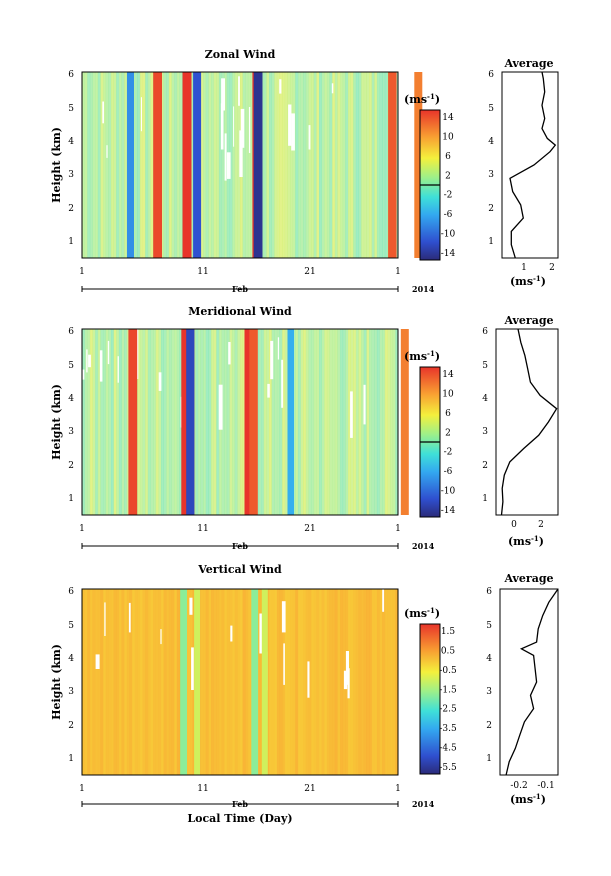 This screenshot has width=611, height=876. Describe the element at coordinates (309, 272) in the screenshot. I see `x-tick-label: 21` at that location.